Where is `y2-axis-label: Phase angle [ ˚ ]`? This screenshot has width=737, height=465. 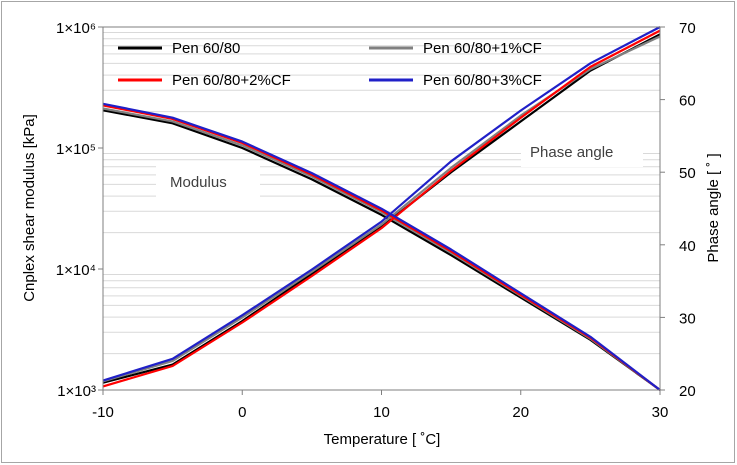 y2-axis-label: Phase angle [ ˚ ] is located at coordinates (713, 207).